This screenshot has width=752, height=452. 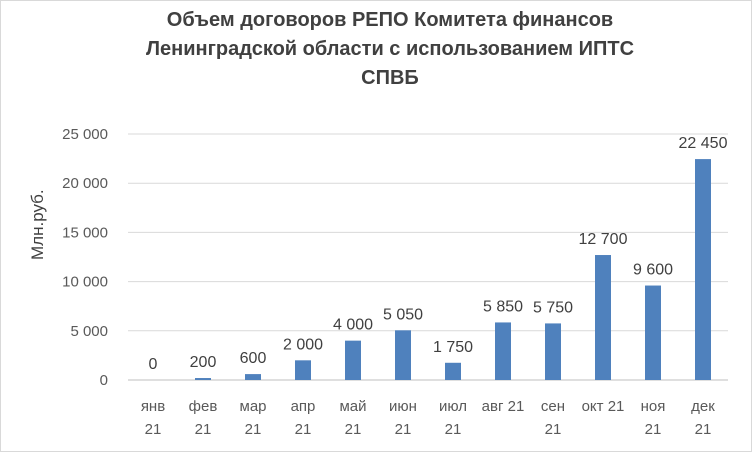 What do you see at coordinates (104, 380) in the screenshot?
I see `y-tick-label: 0` at bounding box center [104, 380].